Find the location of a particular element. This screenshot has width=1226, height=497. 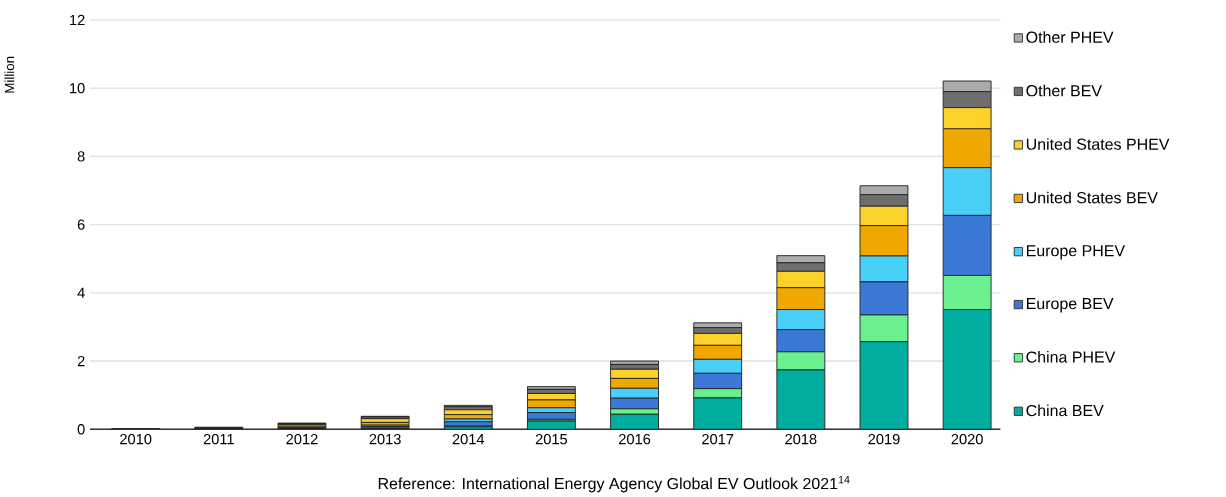

y-tick-label: 4 is located at coordinates (81, 292).